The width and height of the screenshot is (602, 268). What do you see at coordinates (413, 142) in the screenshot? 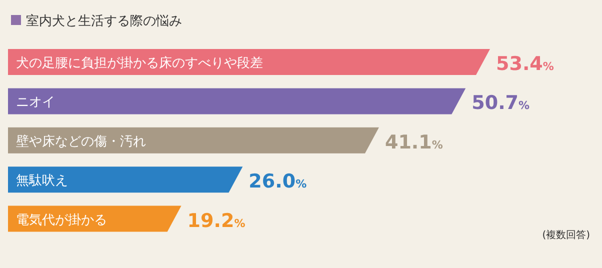
I see `data-label: 41.1%` at bounding box center [413, 142].